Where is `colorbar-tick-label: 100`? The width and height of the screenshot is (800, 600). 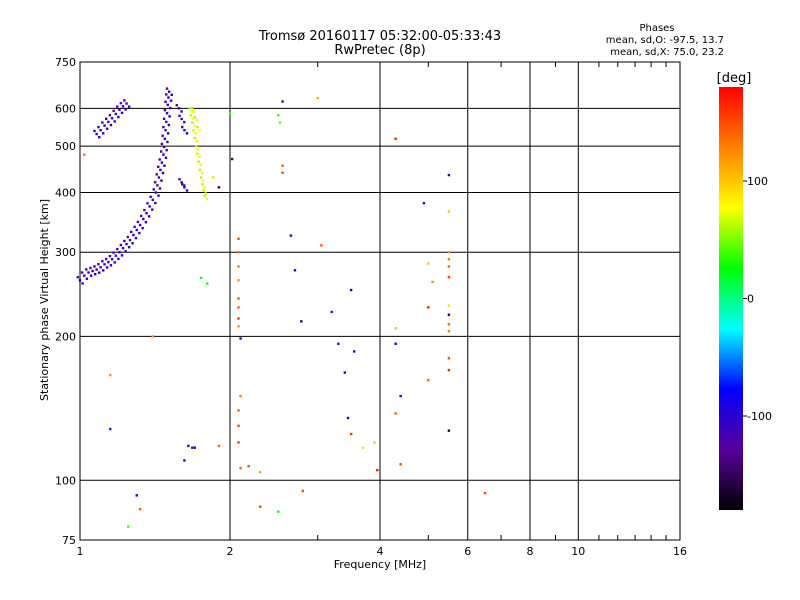 colorbar-tick-label: 100 is located at coordinates (757, 181).